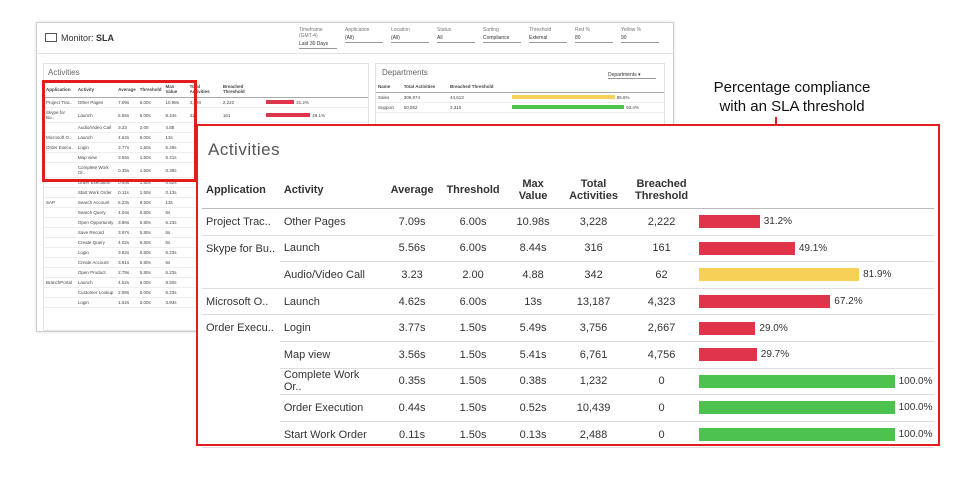 The width and height of the screenshot is (974, 477). Describe the element at coordinates (331, 190) in the screenshot. I see `header-activity: Activity` at that location.